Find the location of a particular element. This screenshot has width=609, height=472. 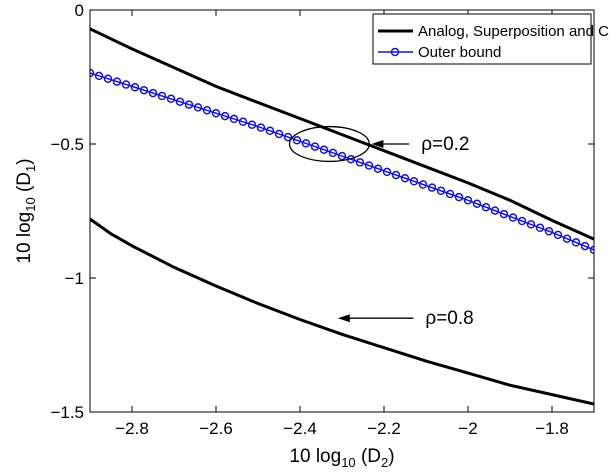

rho-0.2-ellipse is located at coordinates (329, 144).